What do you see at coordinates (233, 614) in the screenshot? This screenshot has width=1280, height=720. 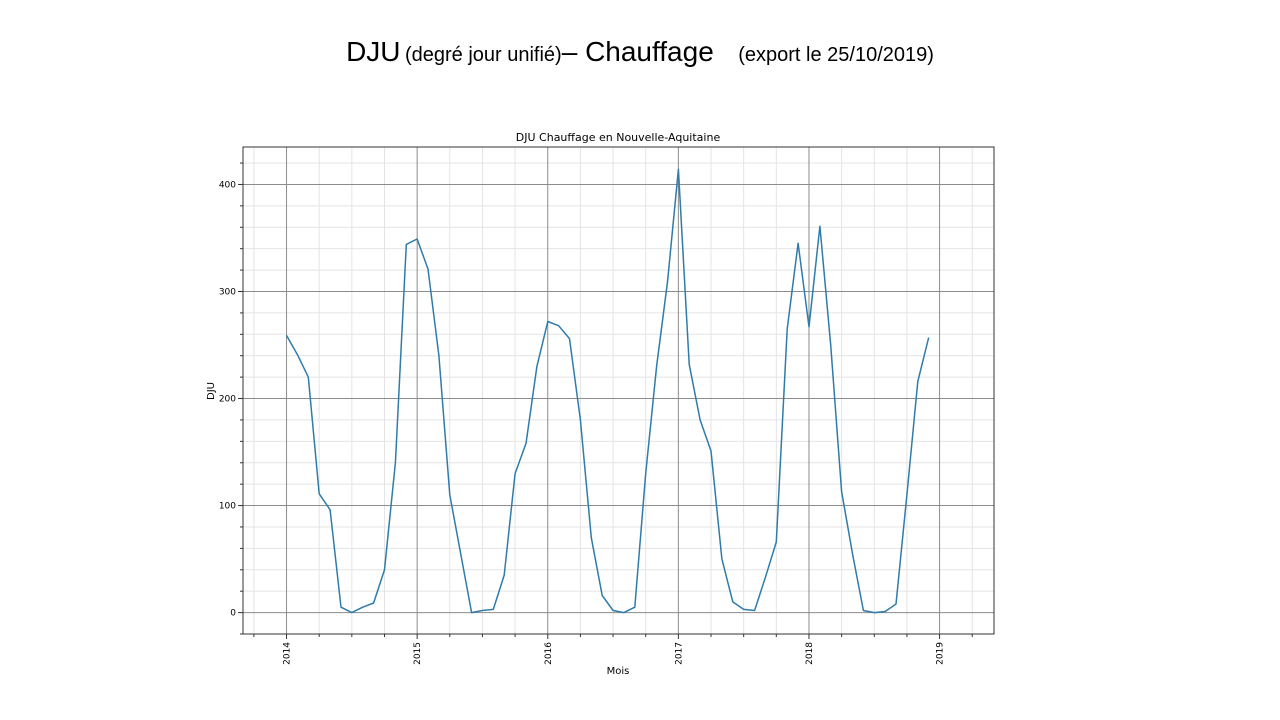 I see `y-tick-label: 0` at bounding box center [233, 614].